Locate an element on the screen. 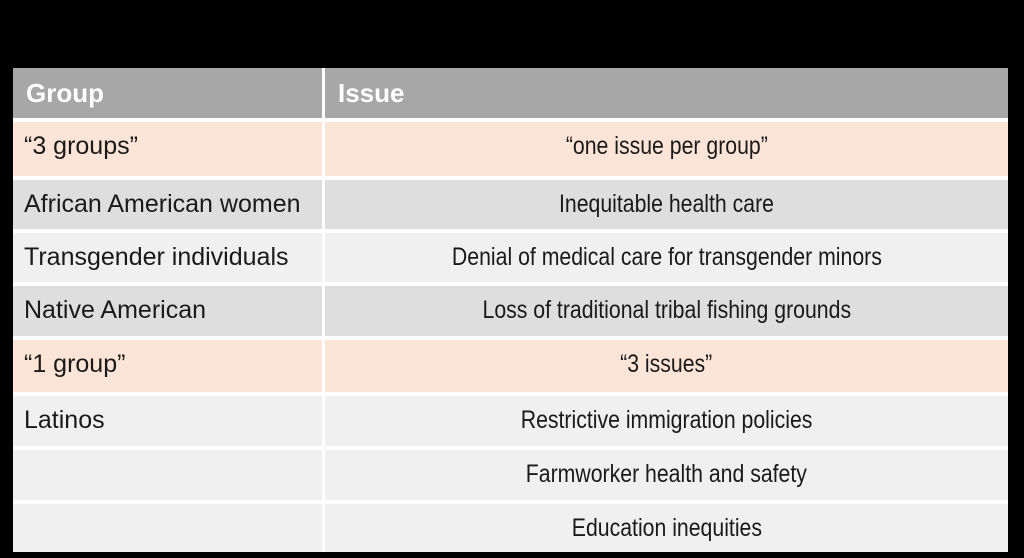  issue-cell: “3 issues” is located at coordinates (666, 366).